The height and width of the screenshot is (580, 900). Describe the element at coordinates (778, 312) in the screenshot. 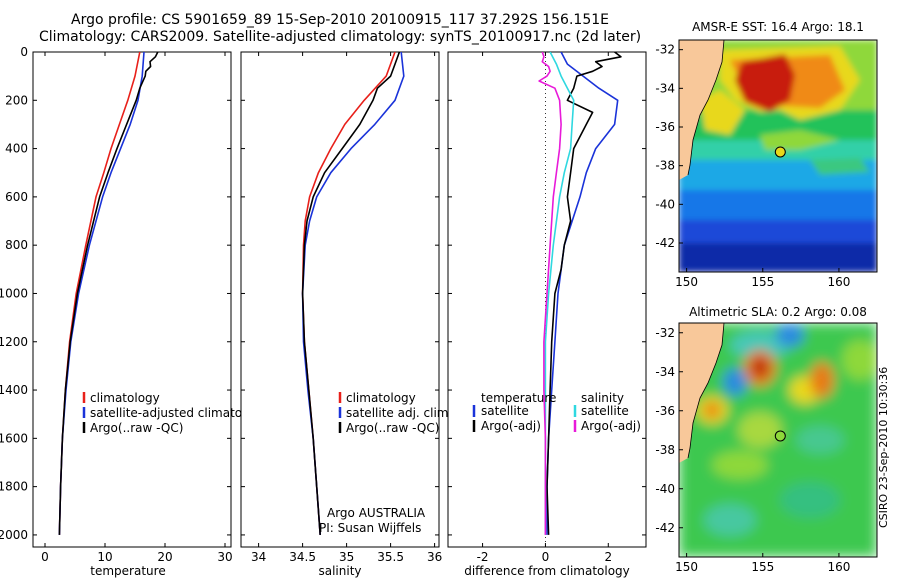

I see `sla-map-title: Altimetric SLA: 0.2 Argo: 0.08` at that location.